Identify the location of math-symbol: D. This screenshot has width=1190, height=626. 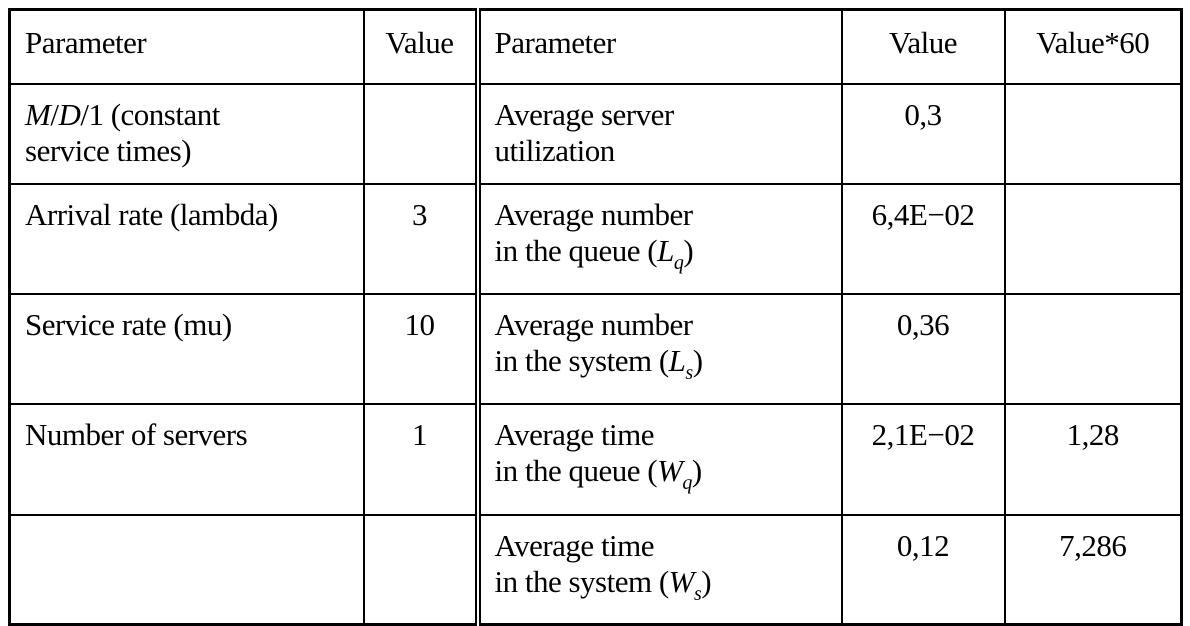
(69, 114).